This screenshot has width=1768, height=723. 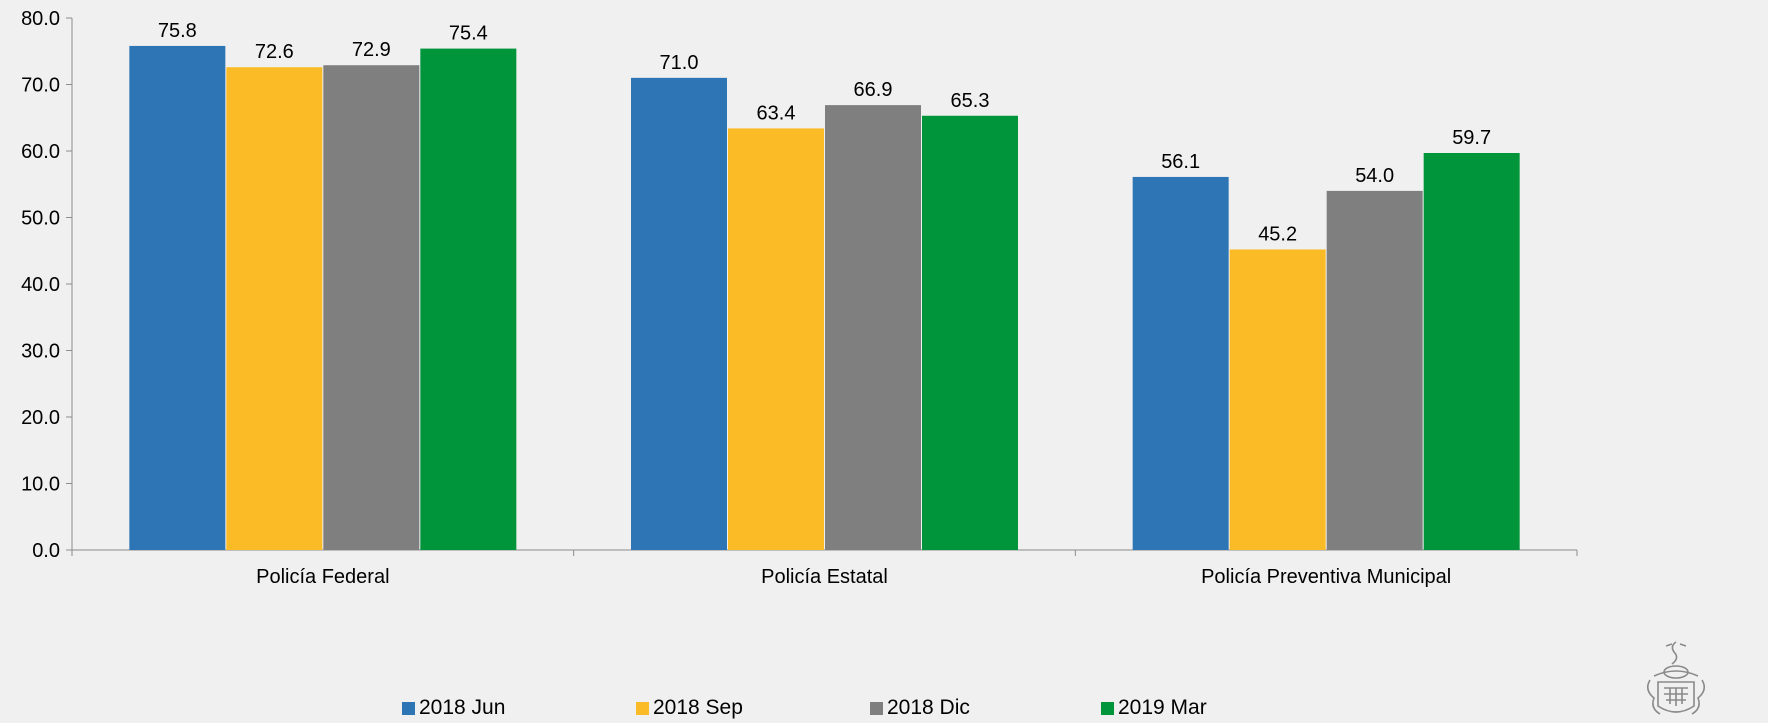 What do you see at coordinates (1471, 138) in the screenshot?
I see `data-label: 59.7` at bounding box center [1471, 138].